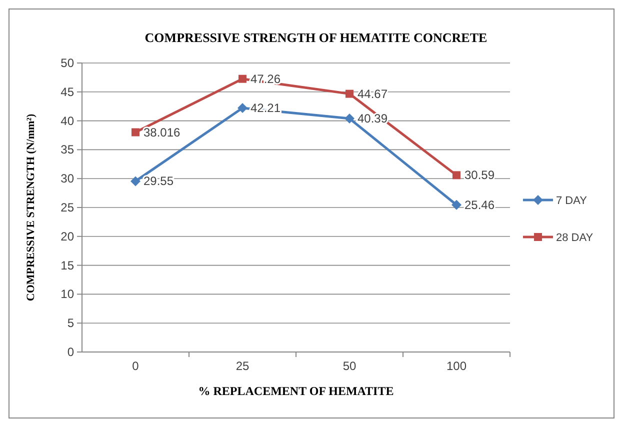  What do you see at coordinates (296, 391) in the screenshot?
I see `x-axis-title: % REPLACEMENT OF HEMATITE` at bounding box center [296, 391].